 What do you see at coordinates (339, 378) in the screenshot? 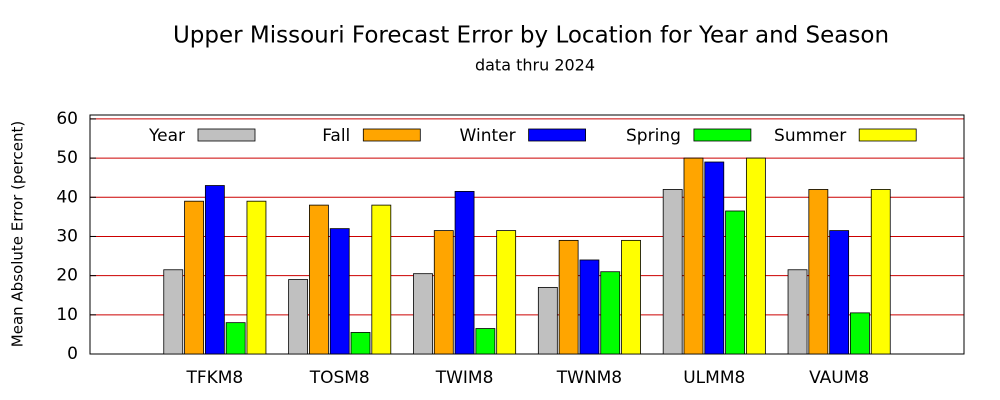
I see `x-tick-label: TOSM8` at bounding box center [339, 378].